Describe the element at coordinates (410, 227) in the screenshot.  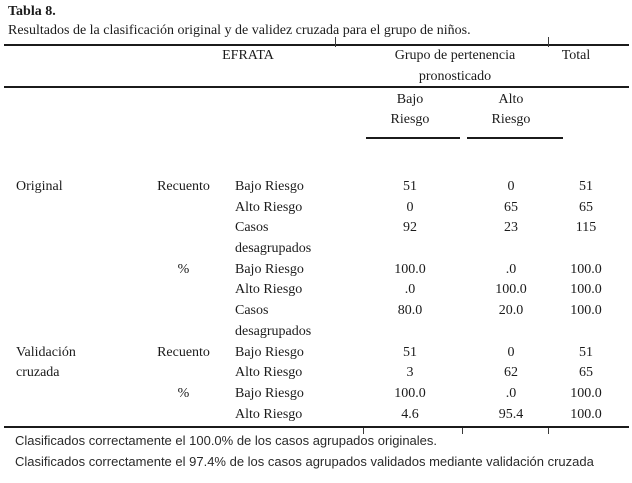
I see `cell-bajo-riesgo: 92` at that location.